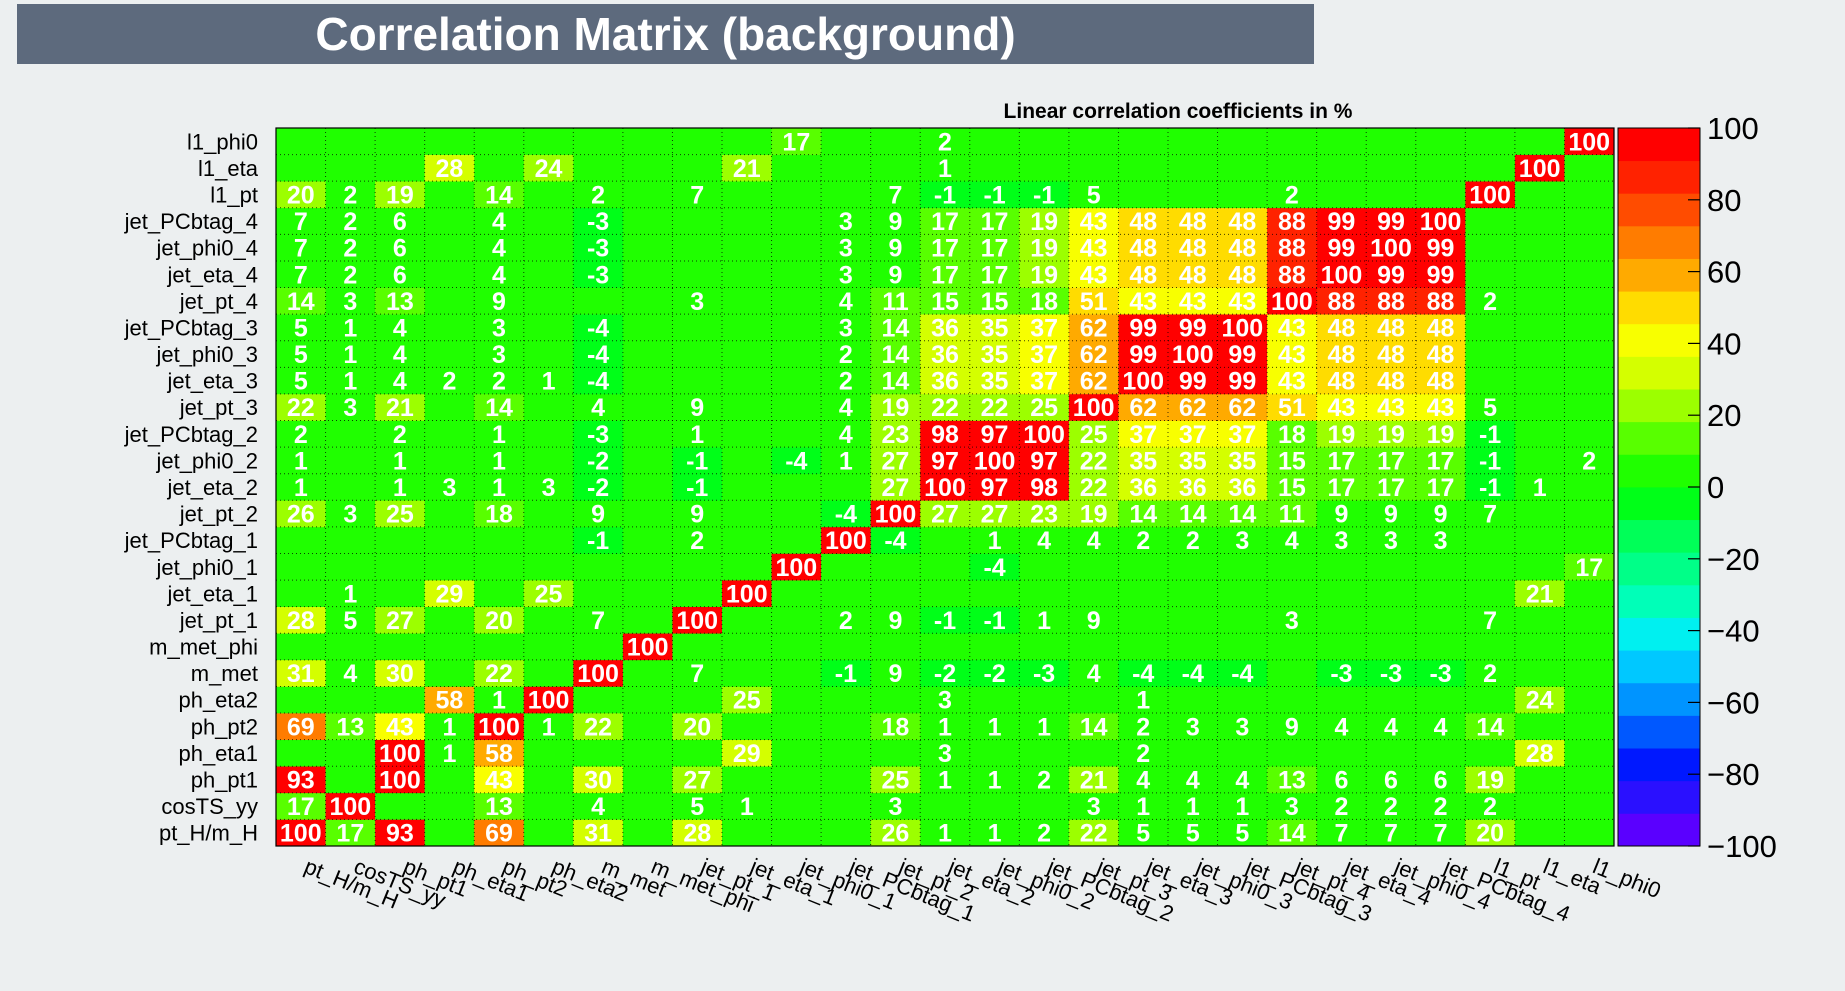  Describe the element at coordinates (697, 781) in the screenshot. I see `cell-value-label: 27` at that location.